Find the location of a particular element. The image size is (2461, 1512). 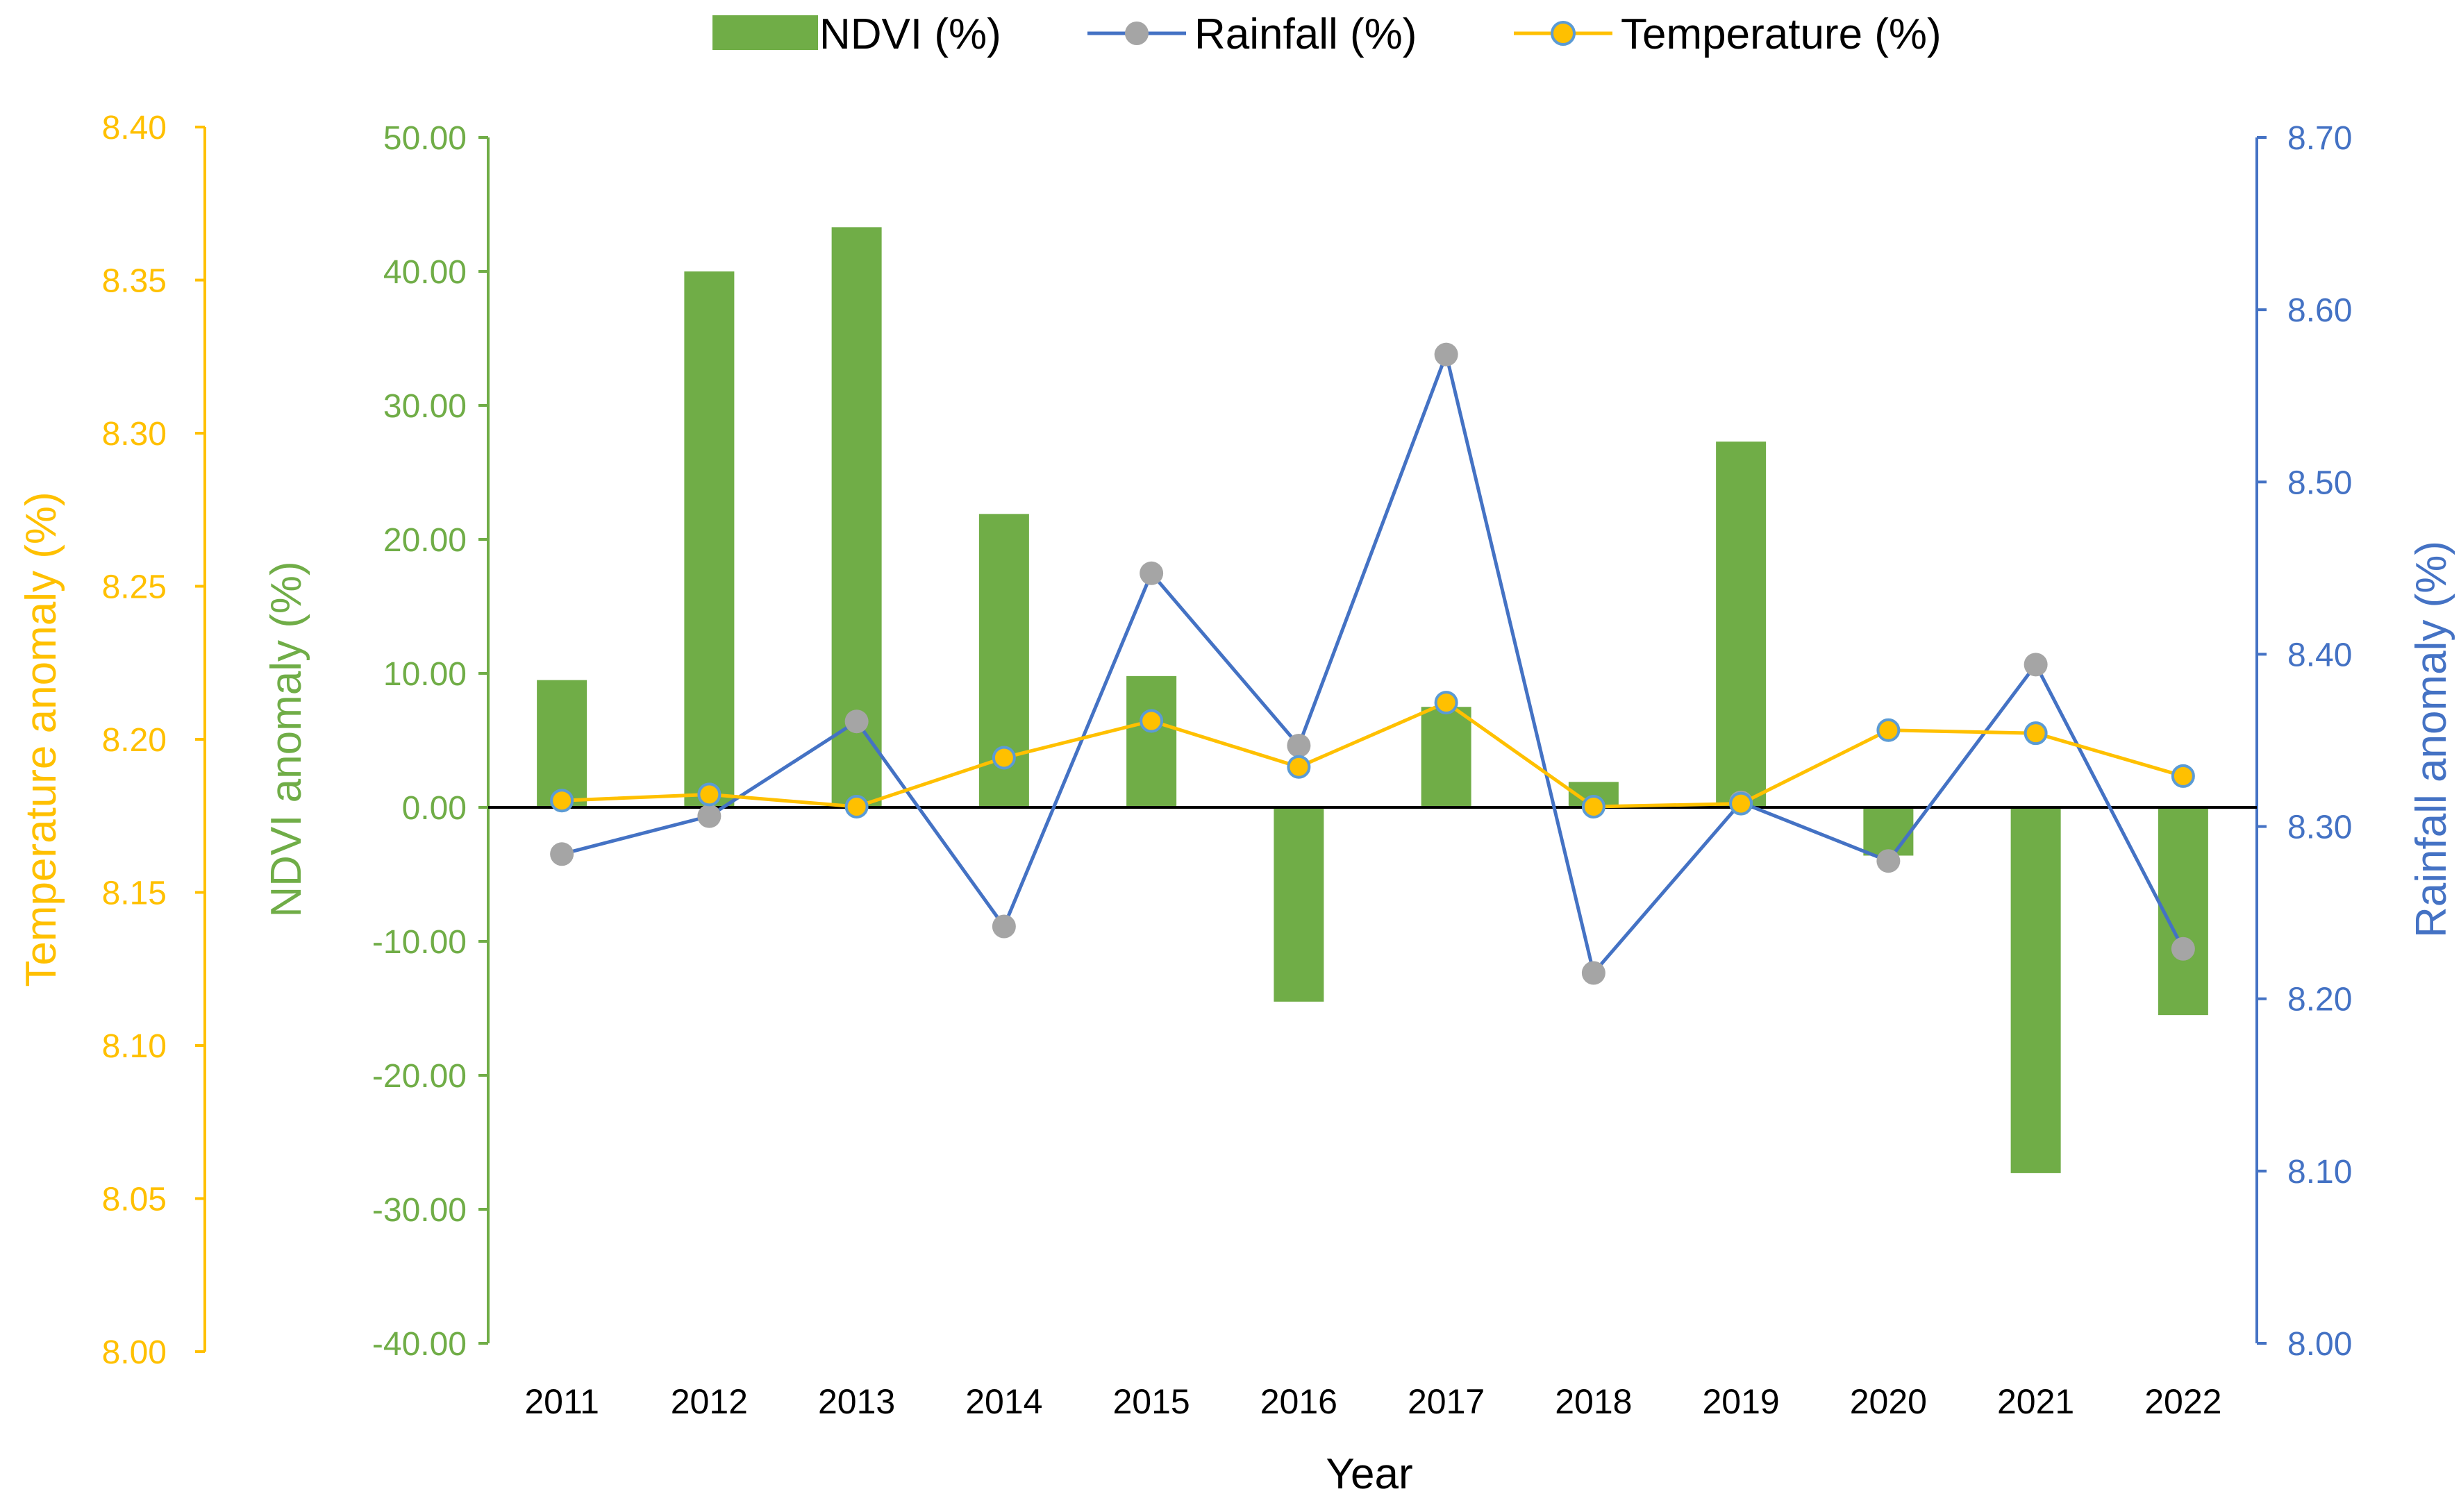

temperature-tick-label: 8.15 is located at coordinates (134, 893).